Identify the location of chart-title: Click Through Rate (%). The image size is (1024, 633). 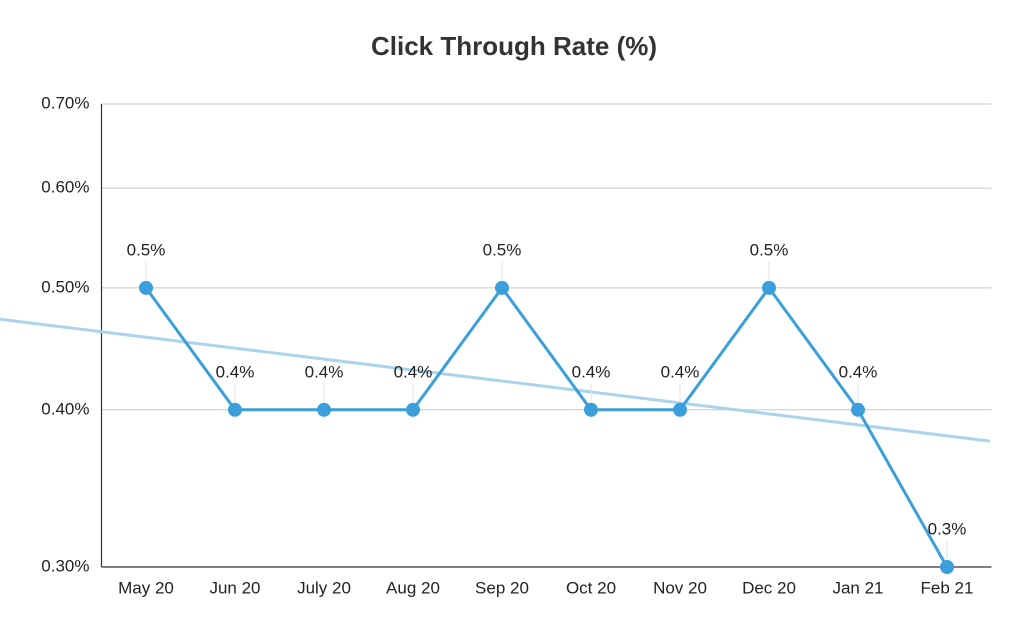
(514, 46).